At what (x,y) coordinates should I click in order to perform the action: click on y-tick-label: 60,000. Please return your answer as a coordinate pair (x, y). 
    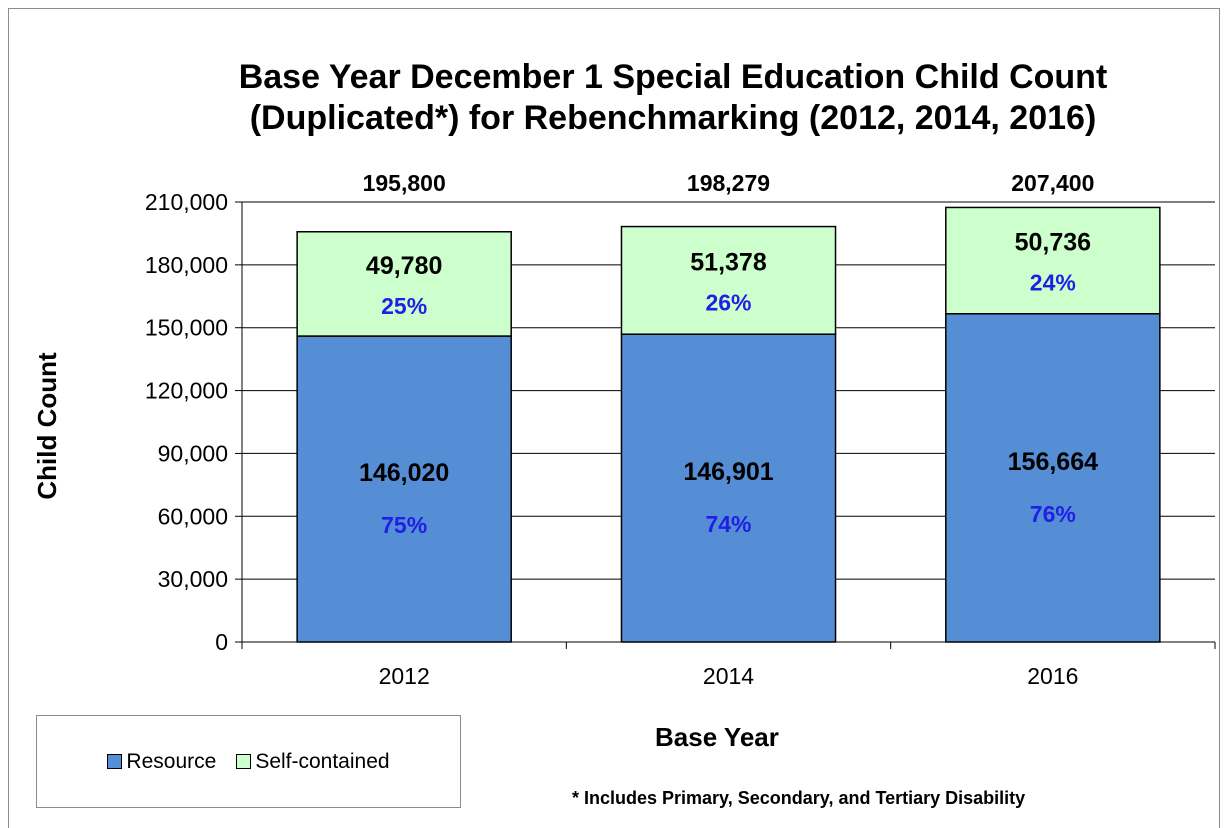
    Looking at the image, I should click on (193, 516).